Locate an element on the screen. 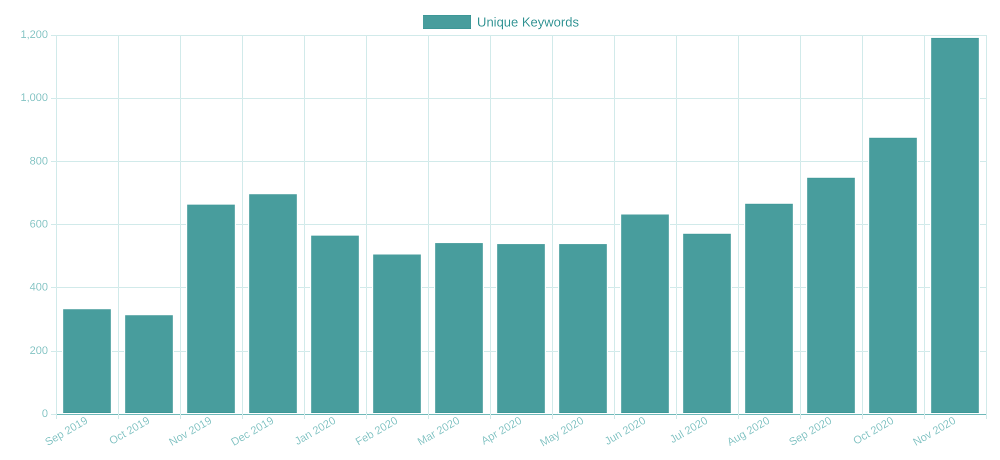 The width and height of the screenshot is (1000, 460). x-tick-label: Jul 2020 is located at coordinates (689, 430).